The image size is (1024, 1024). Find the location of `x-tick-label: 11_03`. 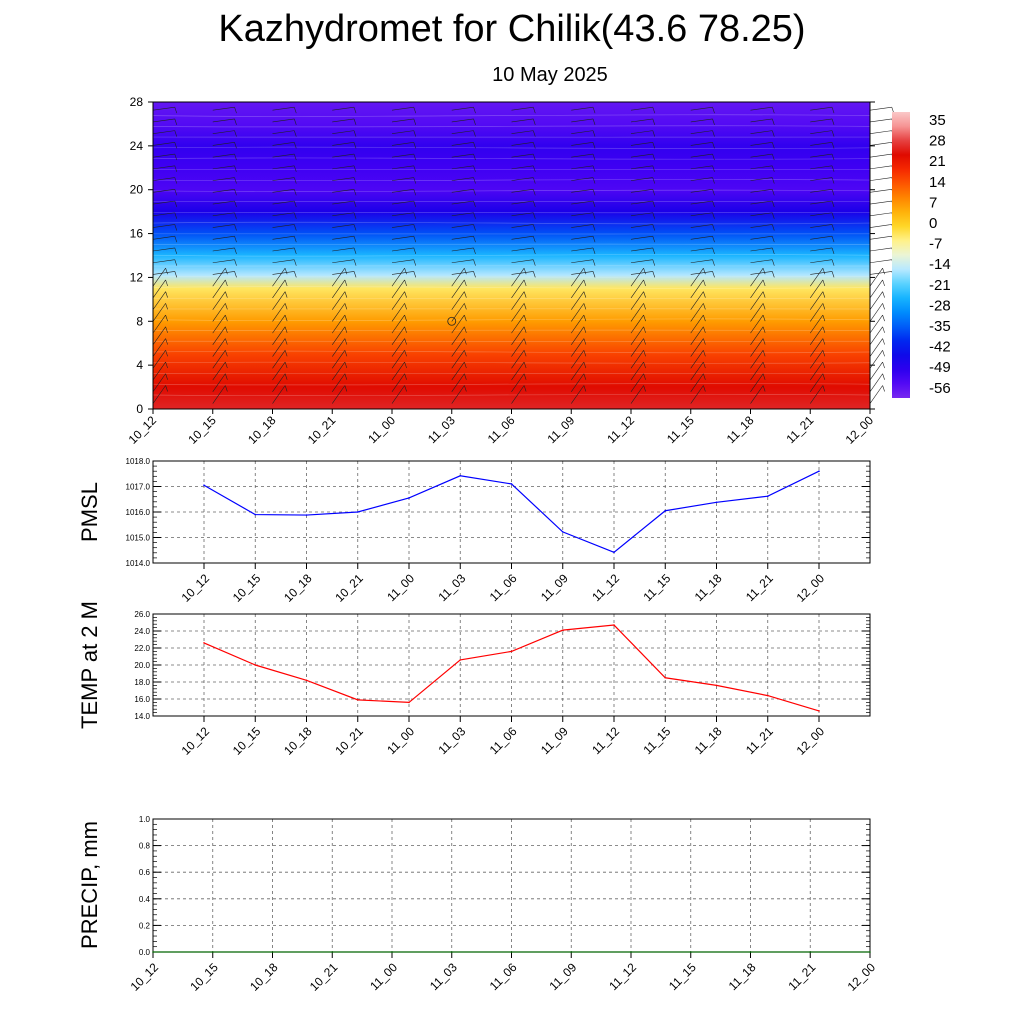

x-tick-label: 11_03 is located at coordinates (452, 587).